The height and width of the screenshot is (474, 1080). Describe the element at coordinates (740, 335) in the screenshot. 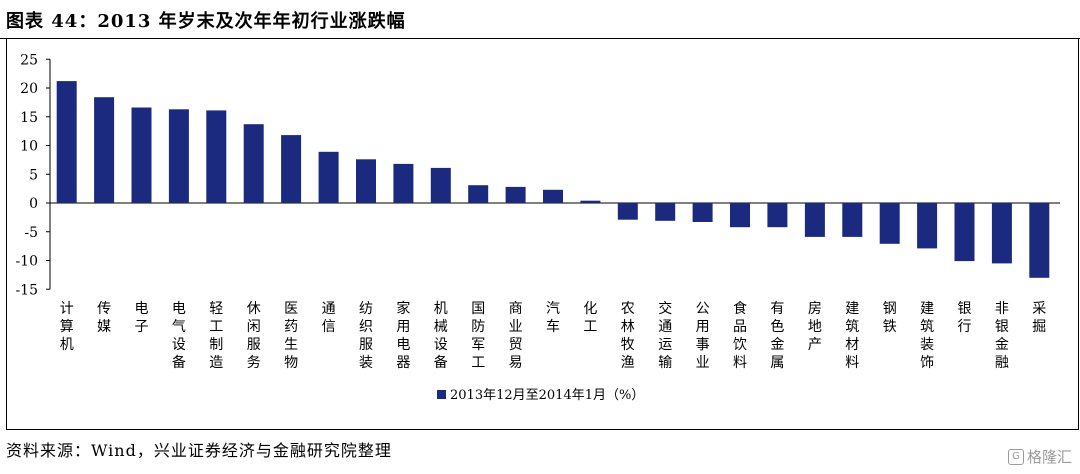

I see `x-tick-label: 食品饮料` at that location.